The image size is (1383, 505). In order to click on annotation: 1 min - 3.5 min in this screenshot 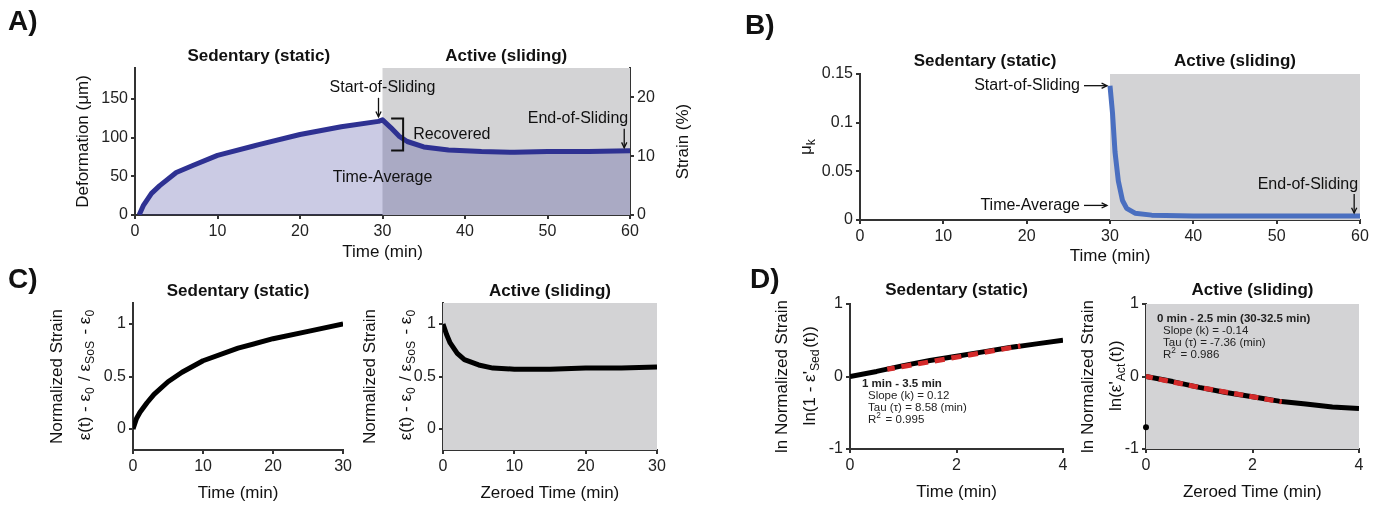, I will do `click(902, 383)`.